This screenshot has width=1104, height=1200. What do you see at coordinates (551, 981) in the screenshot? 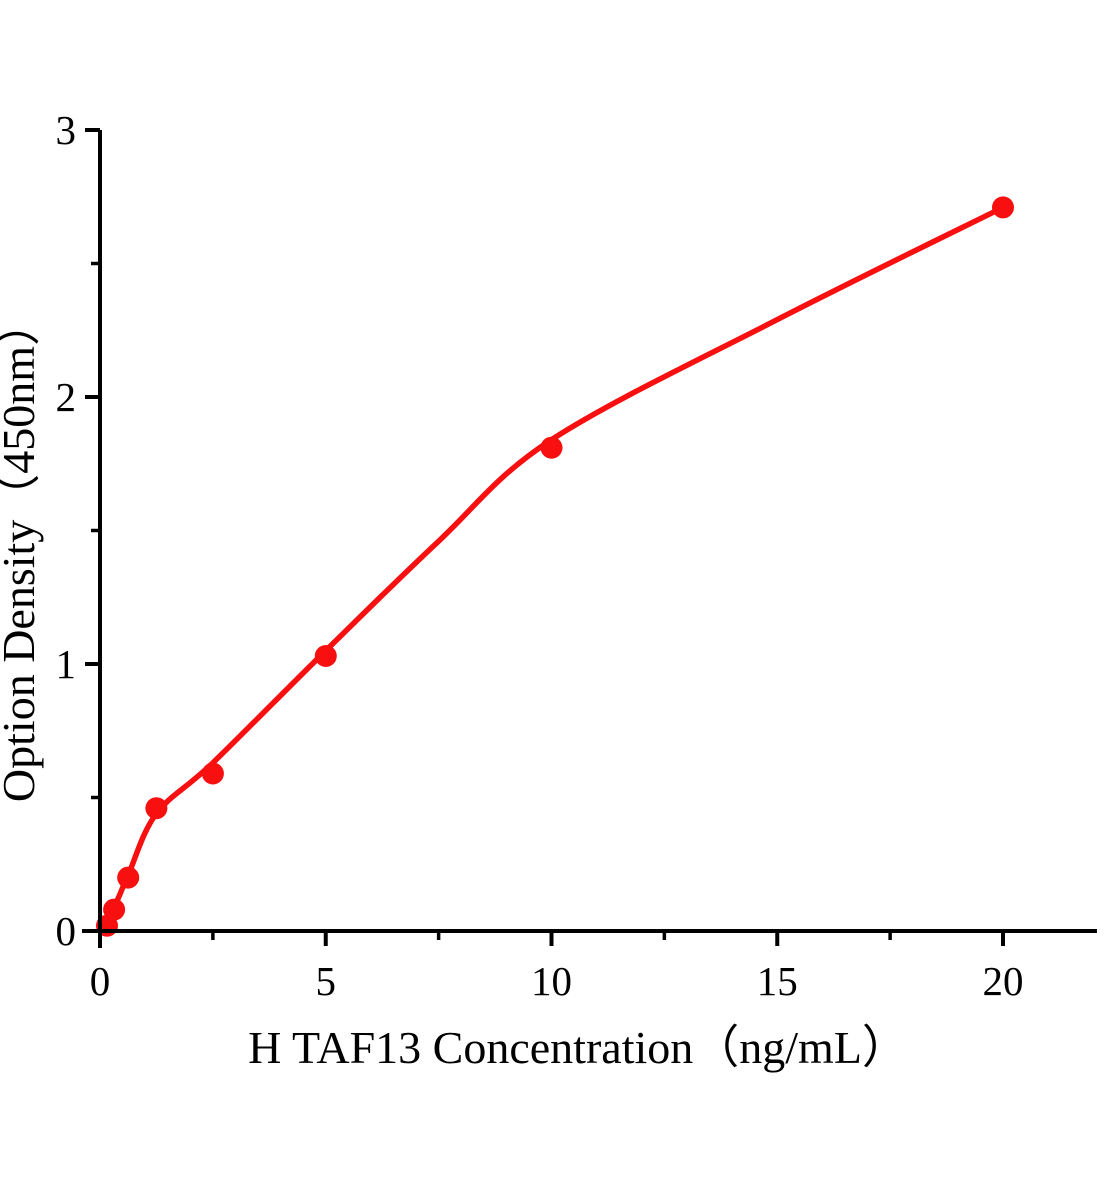
I see `x-tick-label: 10` at bounding box center [551, 981].